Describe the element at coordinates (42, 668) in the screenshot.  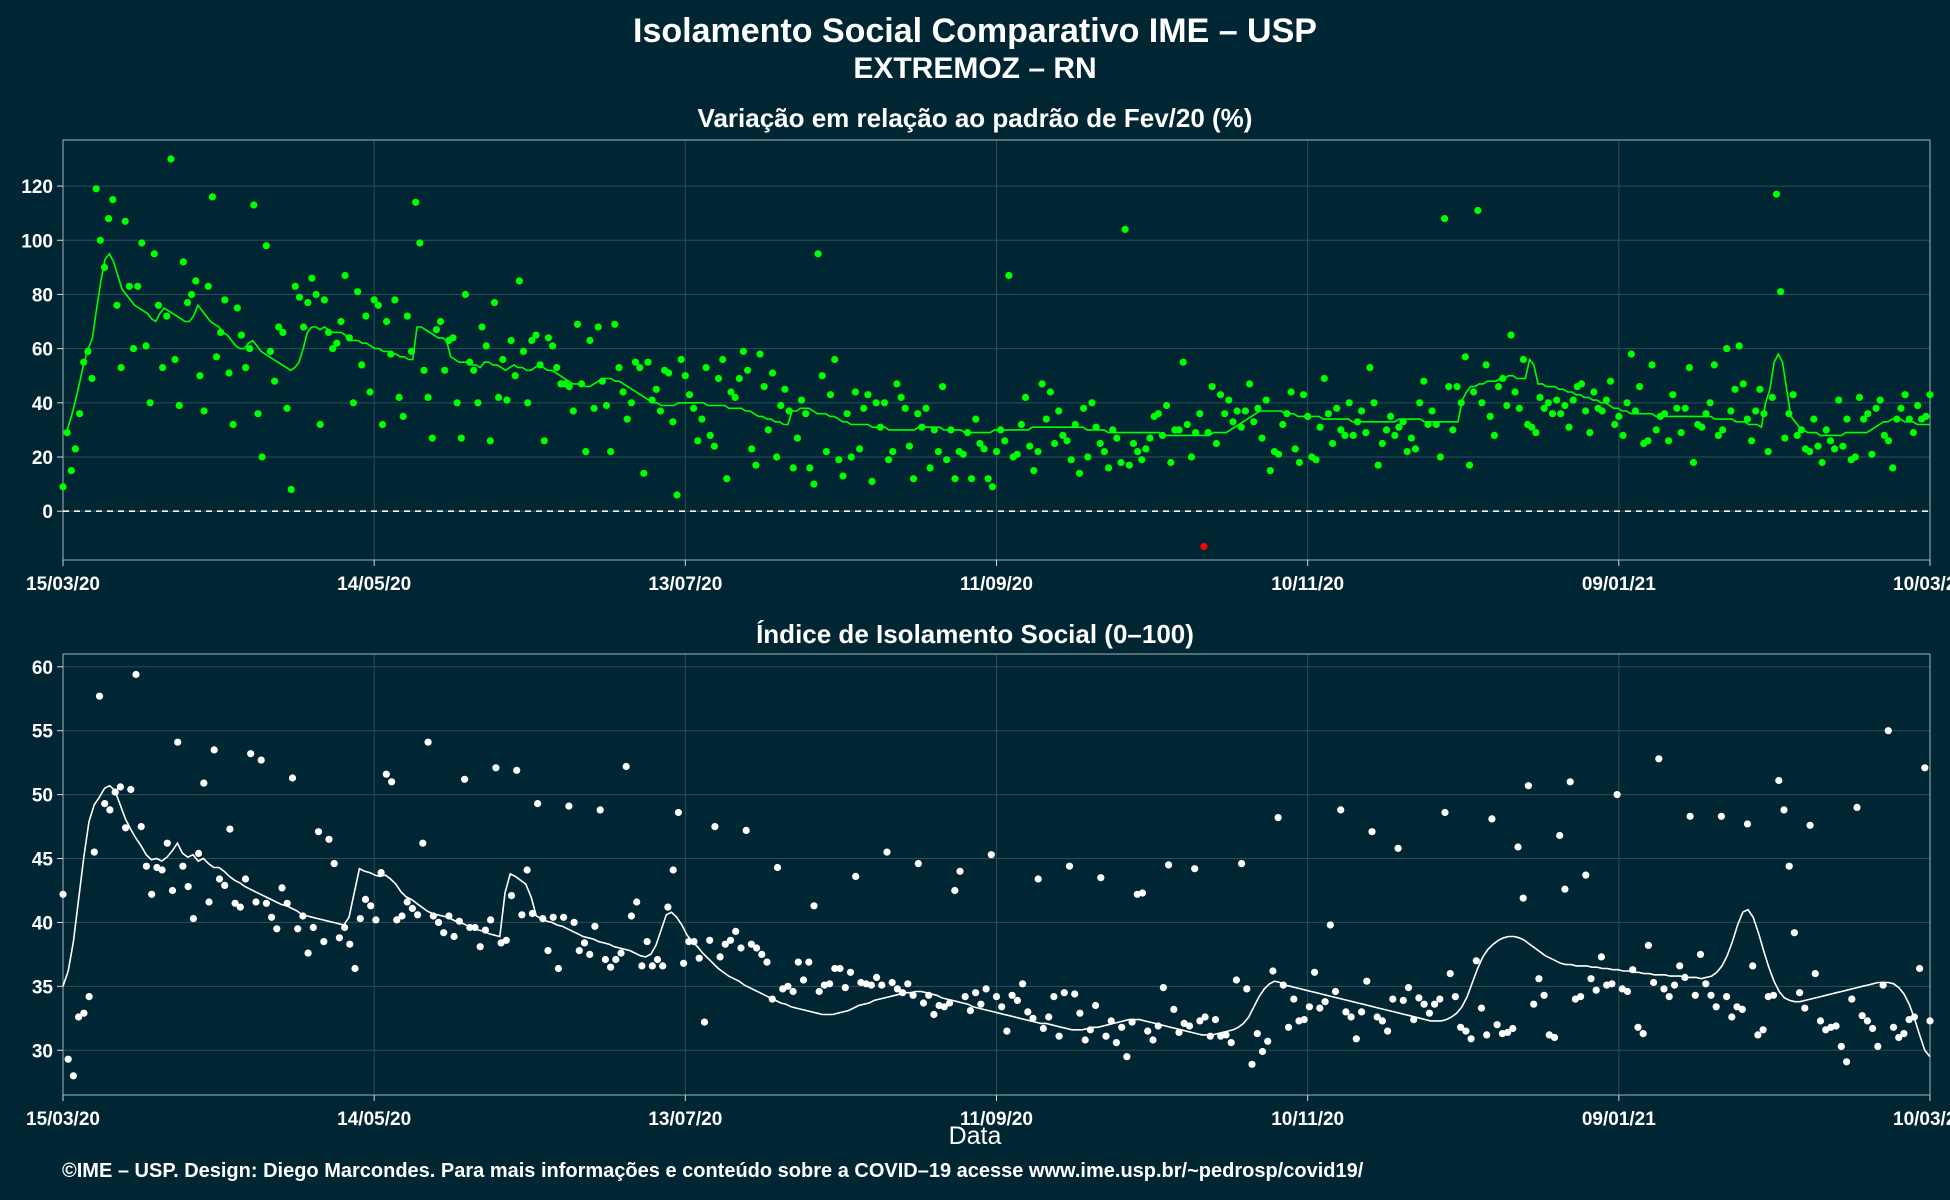
I see `index-y-tick-label: 60` at that location.